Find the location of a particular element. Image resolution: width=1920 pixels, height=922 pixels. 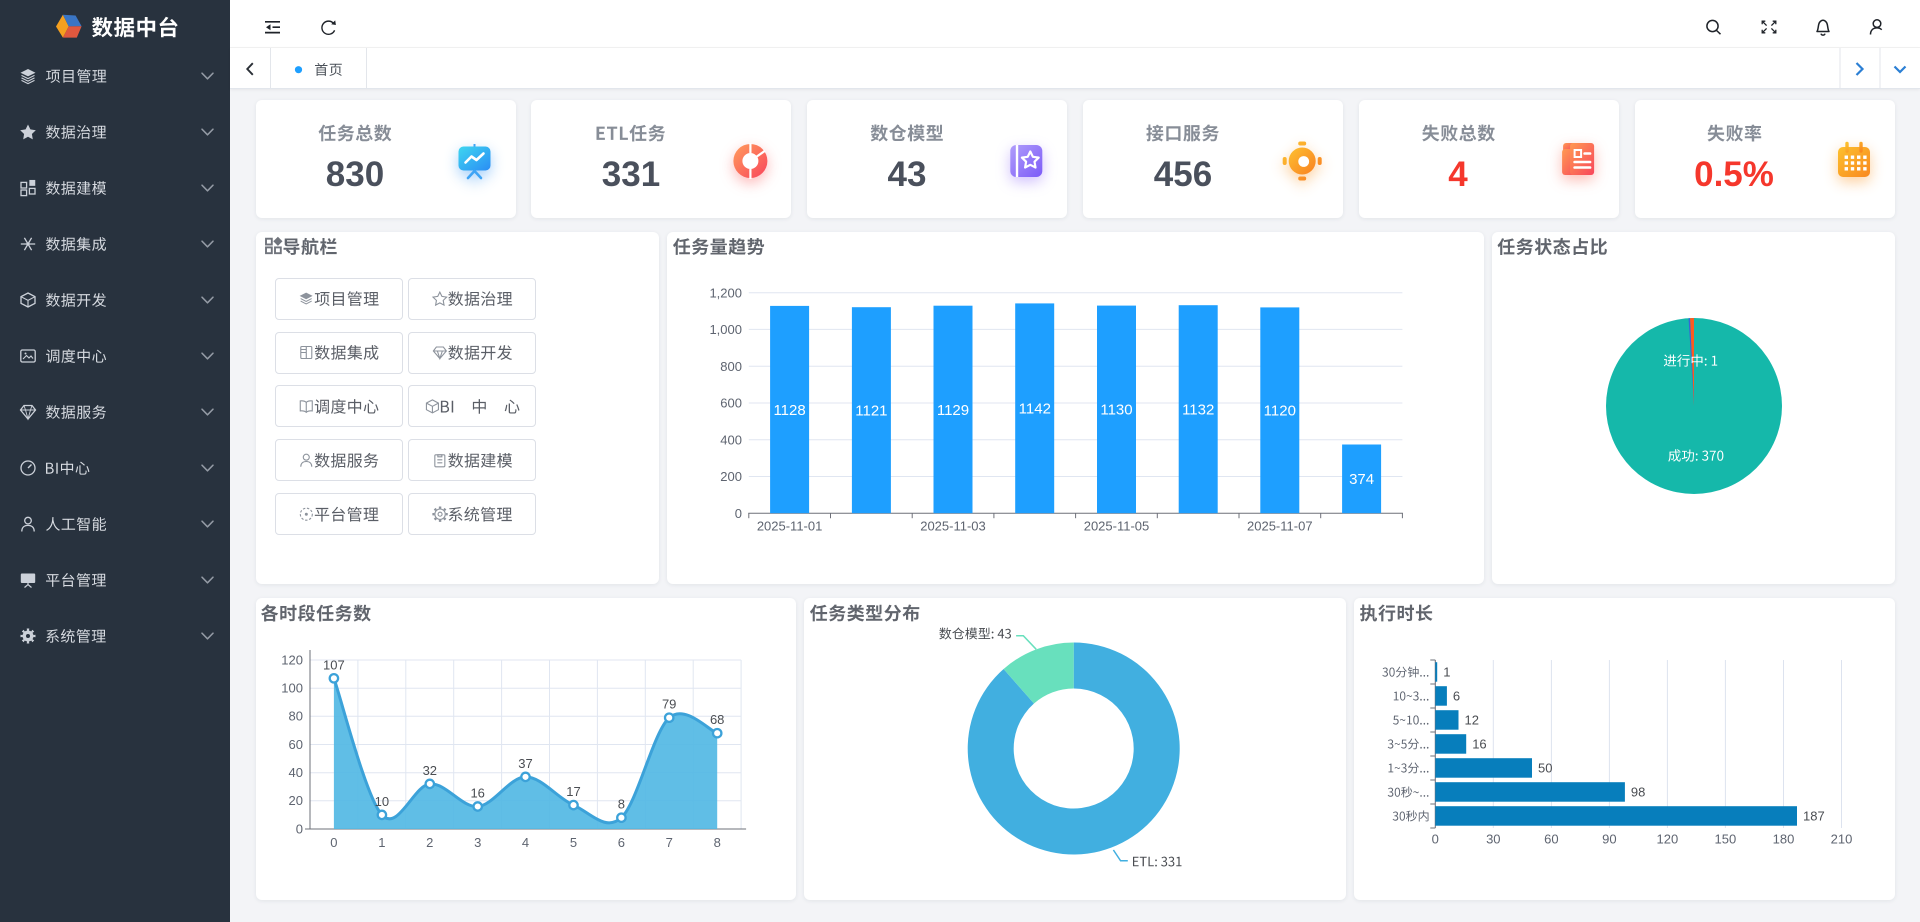

svg-text: 374 is located at coordinates (1361, 479).